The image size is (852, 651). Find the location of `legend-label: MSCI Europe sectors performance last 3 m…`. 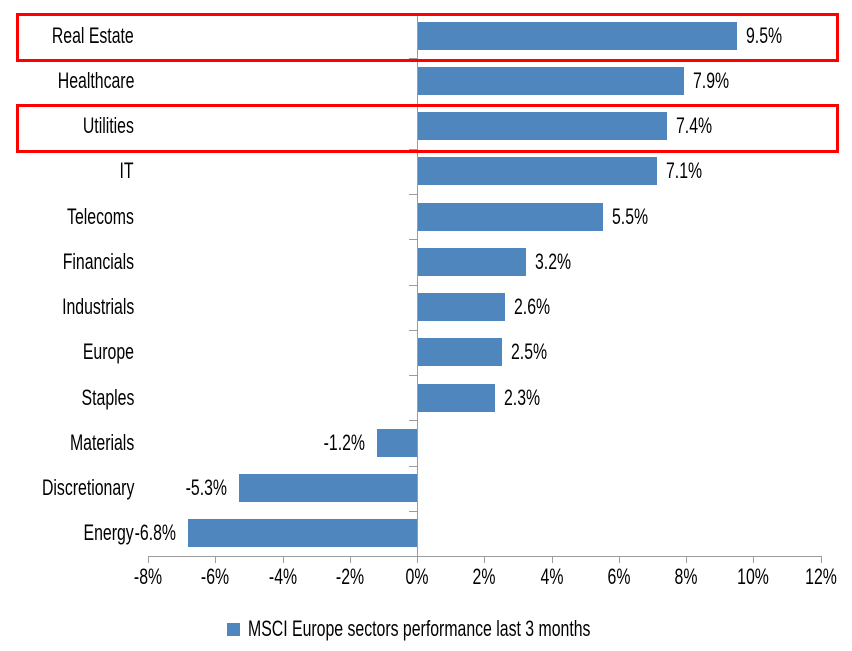

legend-label: MSCI Europe sectors performance last 3 m… is located at coordinates (419, 628).